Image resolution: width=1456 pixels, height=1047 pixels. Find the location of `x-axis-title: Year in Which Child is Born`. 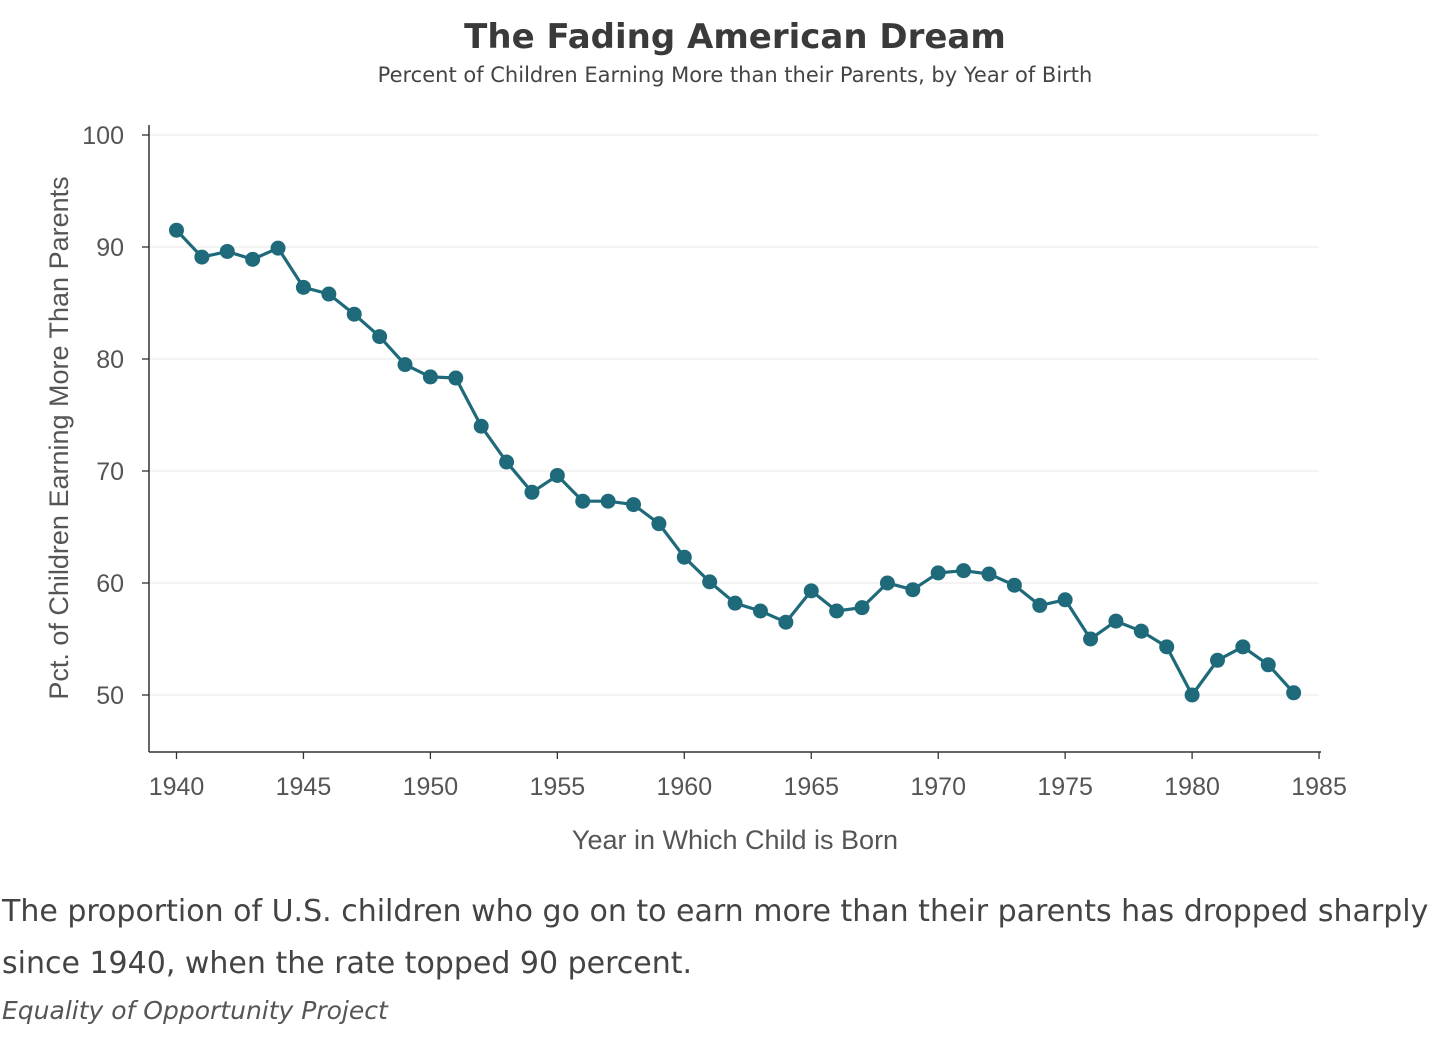

x-axis-title: Year in Which Child is Born is located at coordinates (735, 840).